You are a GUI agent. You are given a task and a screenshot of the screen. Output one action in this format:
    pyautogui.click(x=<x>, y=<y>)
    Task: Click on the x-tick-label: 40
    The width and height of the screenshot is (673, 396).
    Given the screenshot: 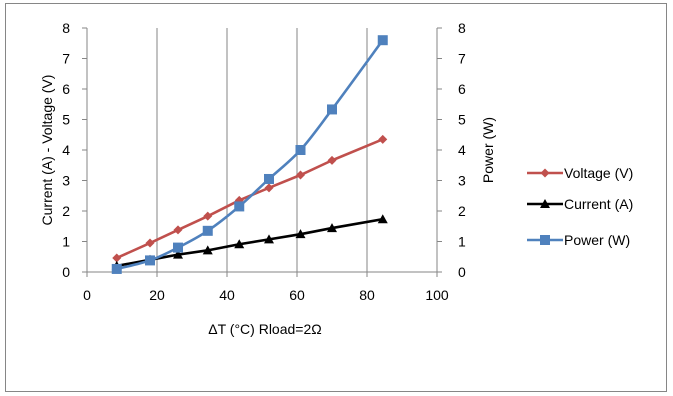 What is the action you would take?
    pyautogui.click(x=227, y=295)
    